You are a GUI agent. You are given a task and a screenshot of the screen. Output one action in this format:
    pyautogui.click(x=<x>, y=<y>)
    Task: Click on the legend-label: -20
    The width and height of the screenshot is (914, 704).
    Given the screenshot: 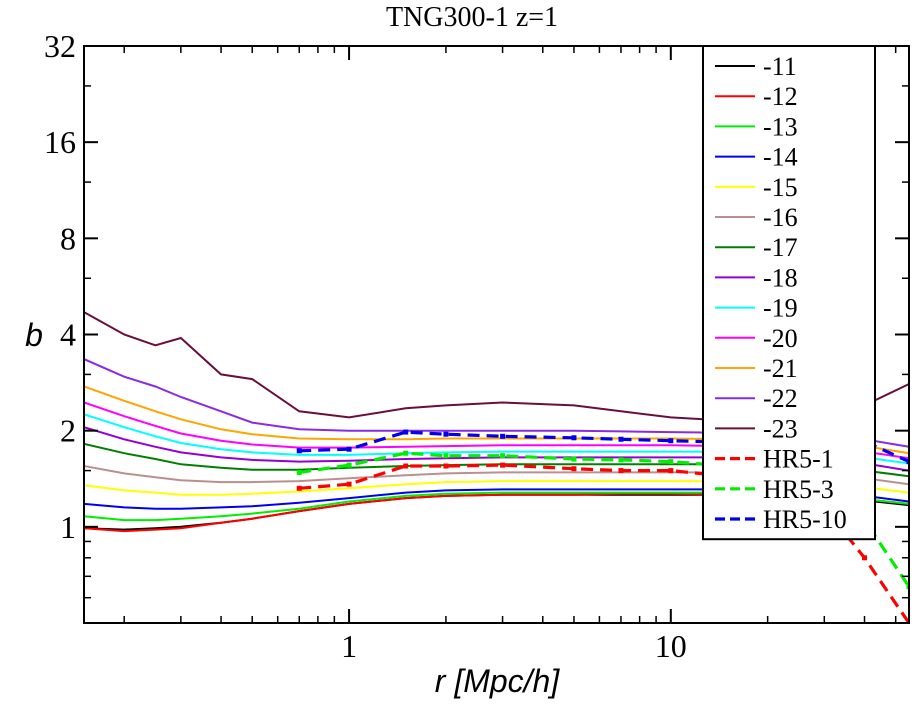 What is the action you would take?
    pyautogui.click(x=780, y=338)
    